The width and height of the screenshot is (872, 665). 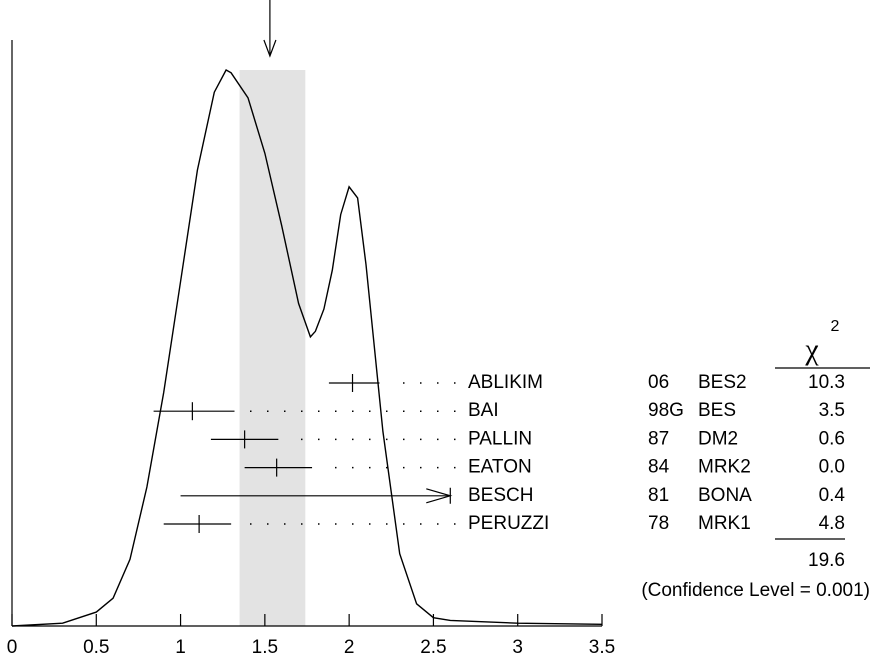 I want to click on chi2: 0.4, so click(x=832, y=495).